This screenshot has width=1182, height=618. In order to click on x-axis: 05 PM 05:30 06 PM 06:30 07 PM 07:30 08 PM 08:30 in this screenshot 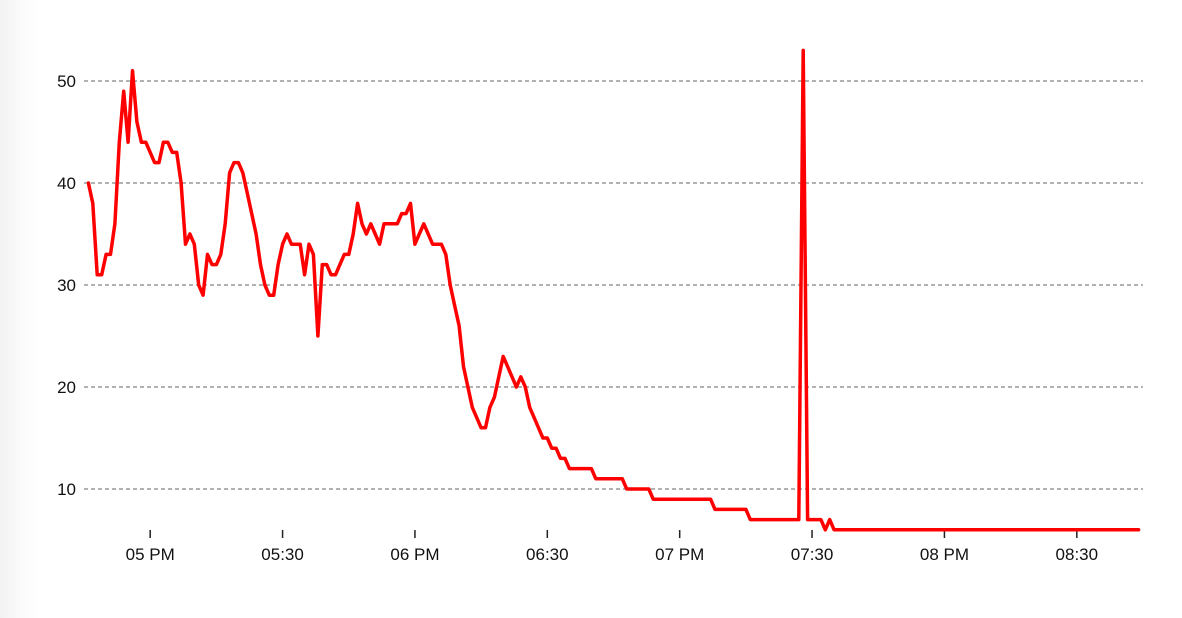, I will do `click(612, 547)`.